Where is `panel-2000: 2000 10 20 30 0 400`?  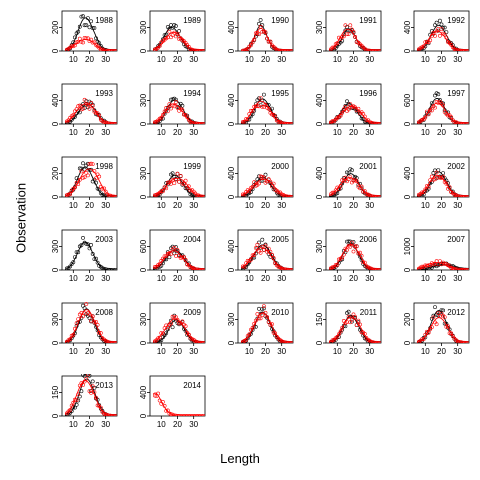
panel-2000: 2000 10 20 30 0 400 is located at coordinates (260, 183).